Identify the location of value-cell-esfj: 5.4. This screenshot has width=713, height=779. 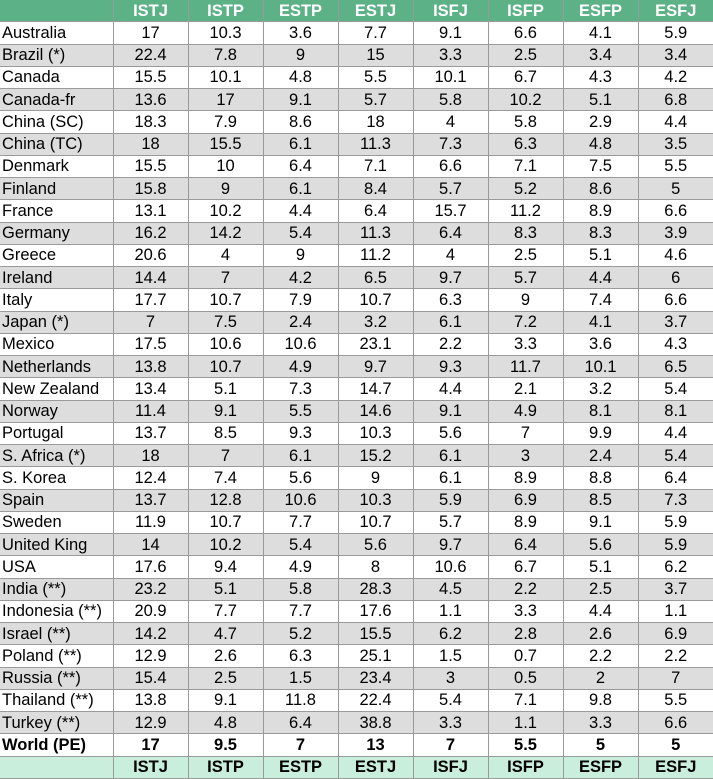
(675, 389).